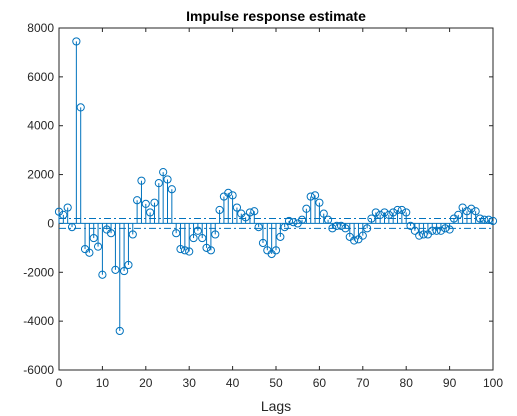 The width and height of the screenshot is (517, 416). I want to click on x-tick-label: 80, so click(407, 383).